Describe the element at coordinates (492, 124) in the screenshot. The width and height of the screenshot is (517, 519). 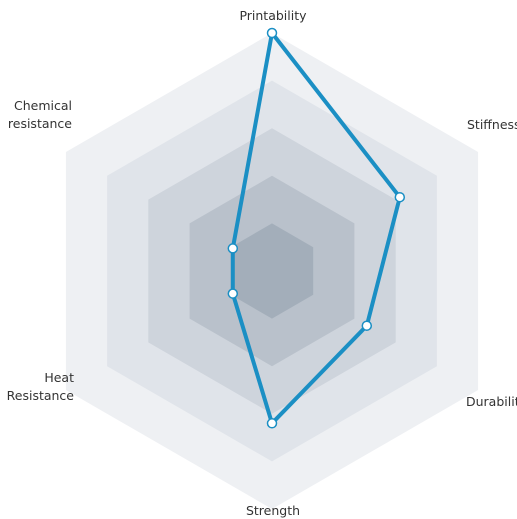
I see `axis-label-1: Stiffness` at that location.